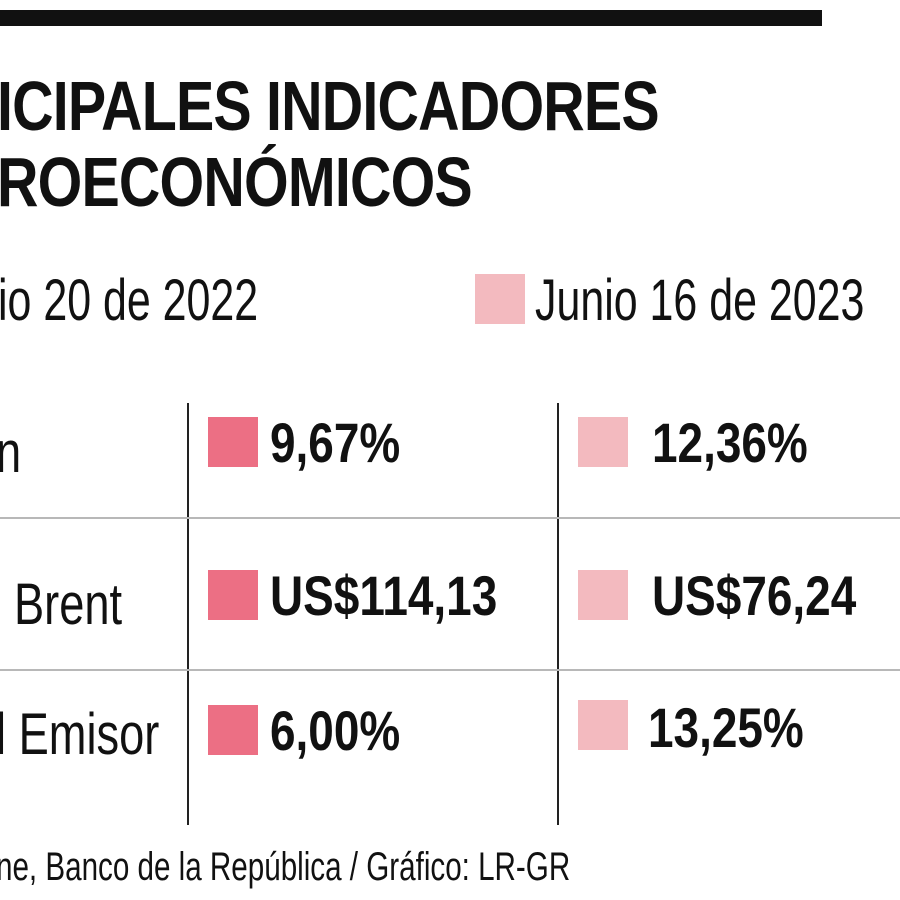 Image resolution: width=900 pixels, height=900 pixels. What do you see at coordinates (500, 299) in the screenshot?
I see `legend-swatch-2023` at bounding box center [500, 299].